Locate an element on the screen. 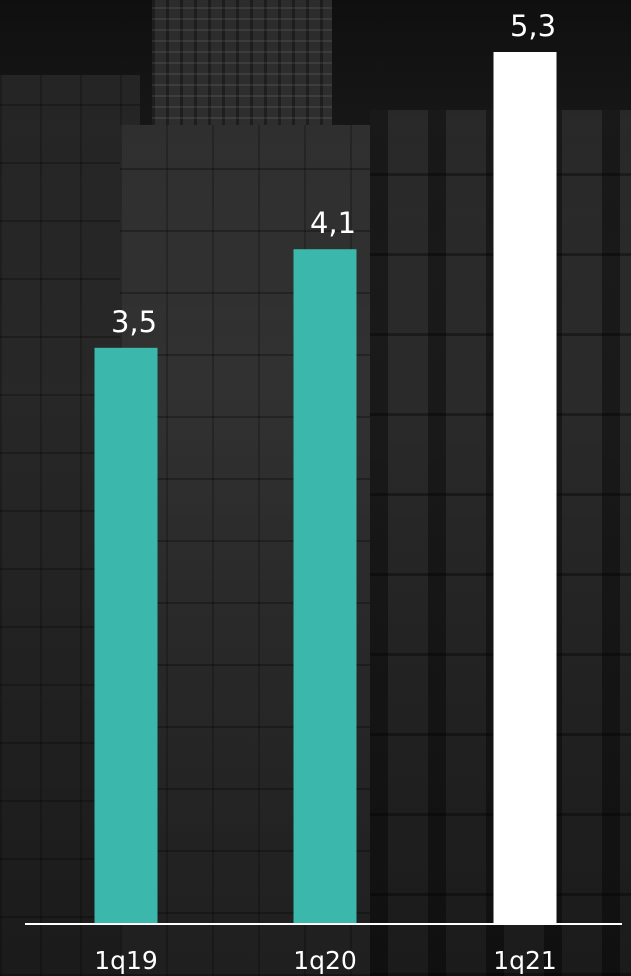 The width and height of the screenshot is (631, 976). bar-1q19 is located at coordinates (126, 635).